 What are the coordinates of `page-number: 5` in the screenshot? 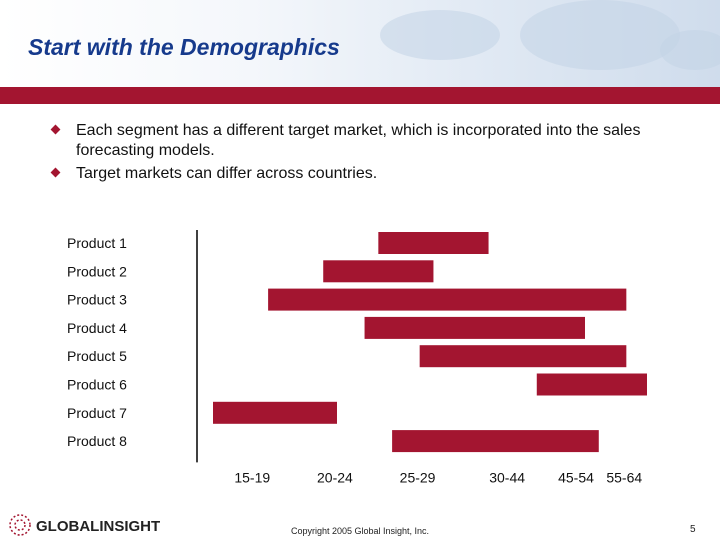 It's located at (693, 529).